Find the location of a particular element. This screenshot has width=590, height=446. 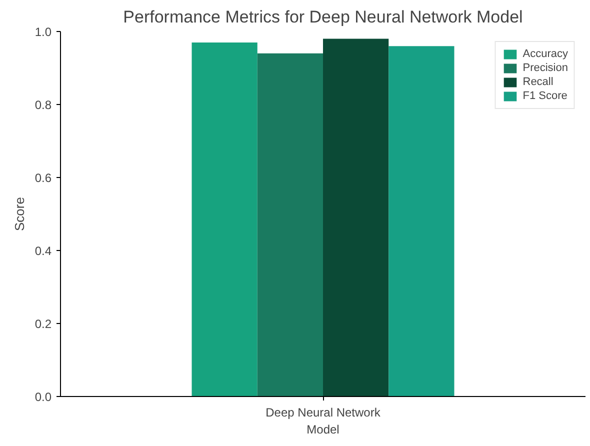

legend-label: Recall is located at coordinates (538, 82).